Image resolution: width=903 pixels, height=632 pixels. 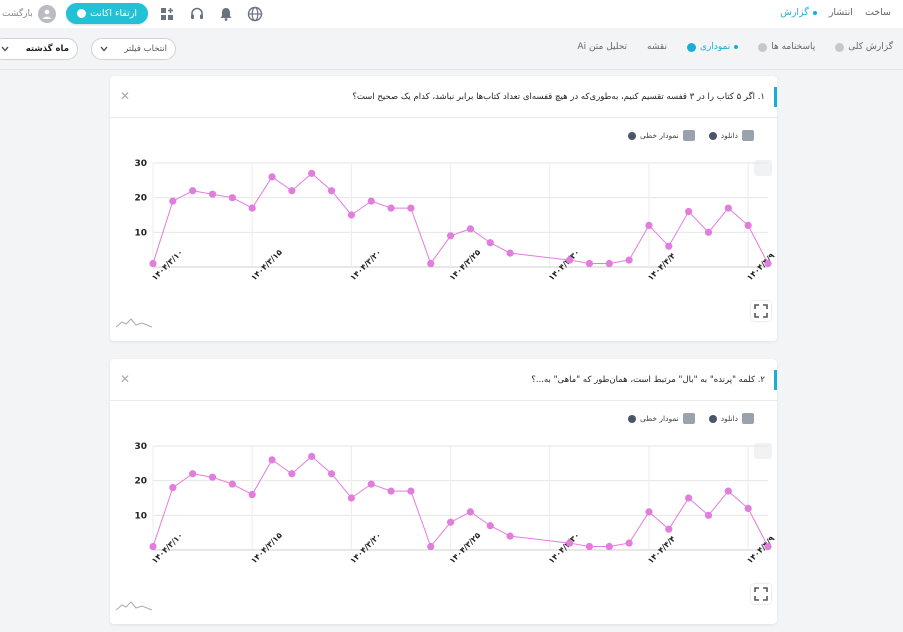 I want to click on tab-overview: گزارش کلی, so click(x=864, y=47).